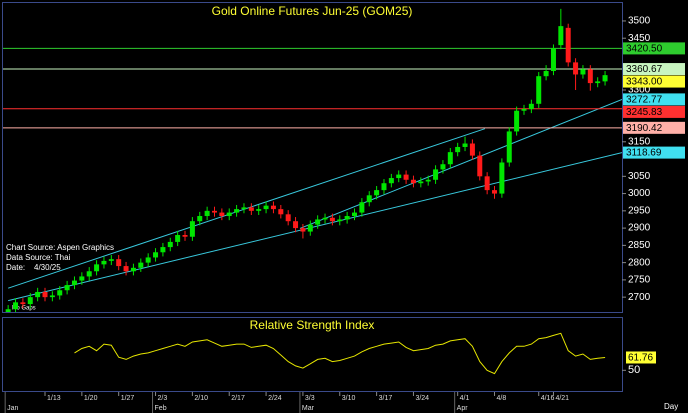 The width and height of the screenshot is (688, 413). Describe the element at coordinates (386, 398) in the screenshot. I see `x-tick-label: 3/17` at that location.